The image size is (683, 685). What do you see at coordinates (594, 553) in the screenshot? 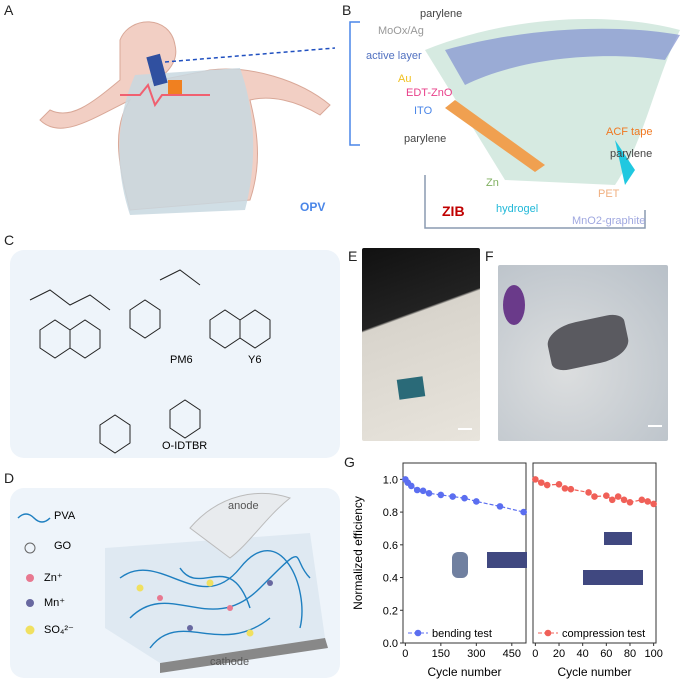
I see `plot-frame` at bounding box center [594, 553].